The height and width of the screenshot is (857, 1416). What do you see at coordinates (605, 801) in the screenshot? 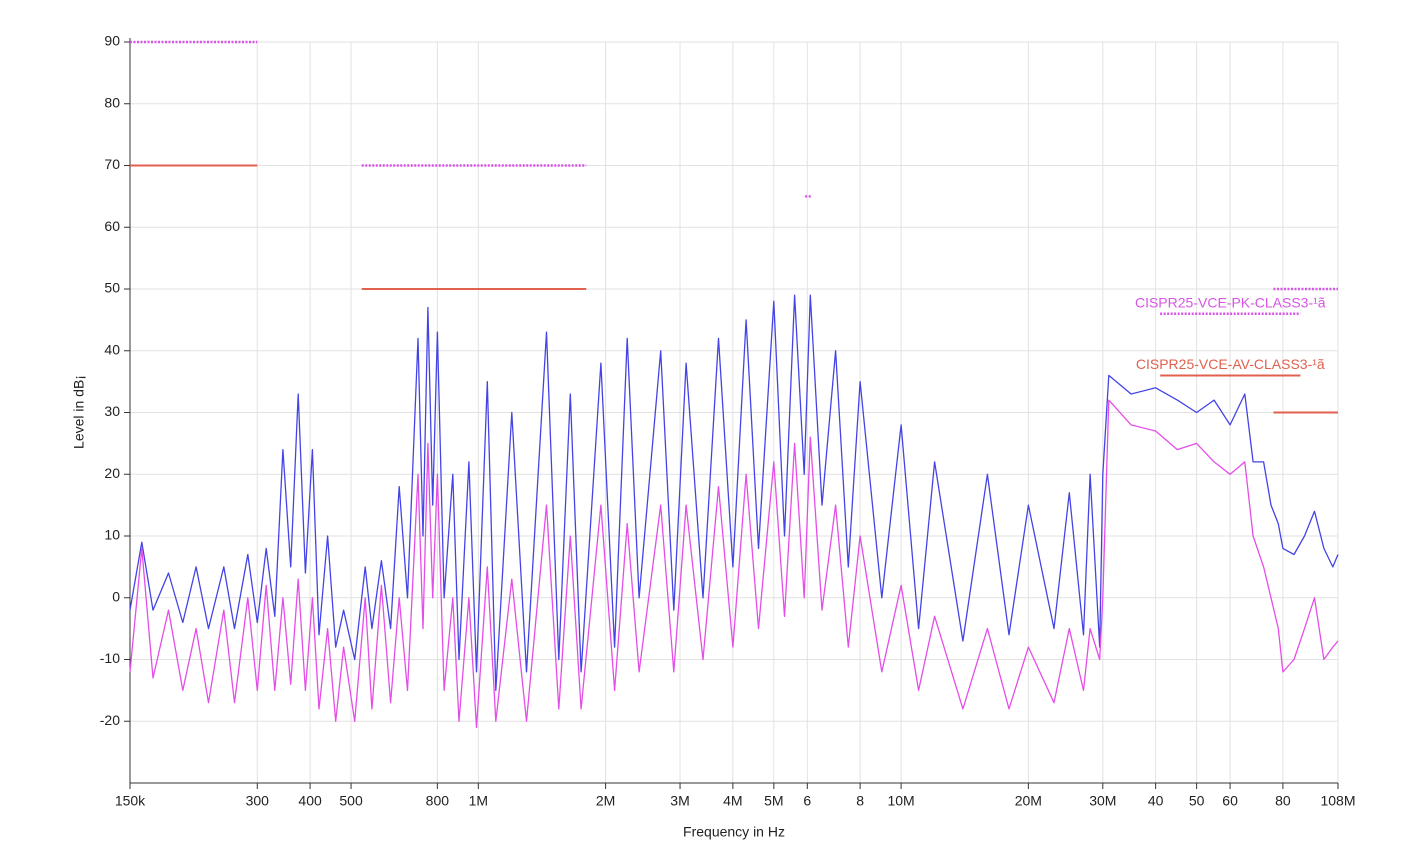
I see `x-tick-label: 2M` at bounding box center [605, 801].